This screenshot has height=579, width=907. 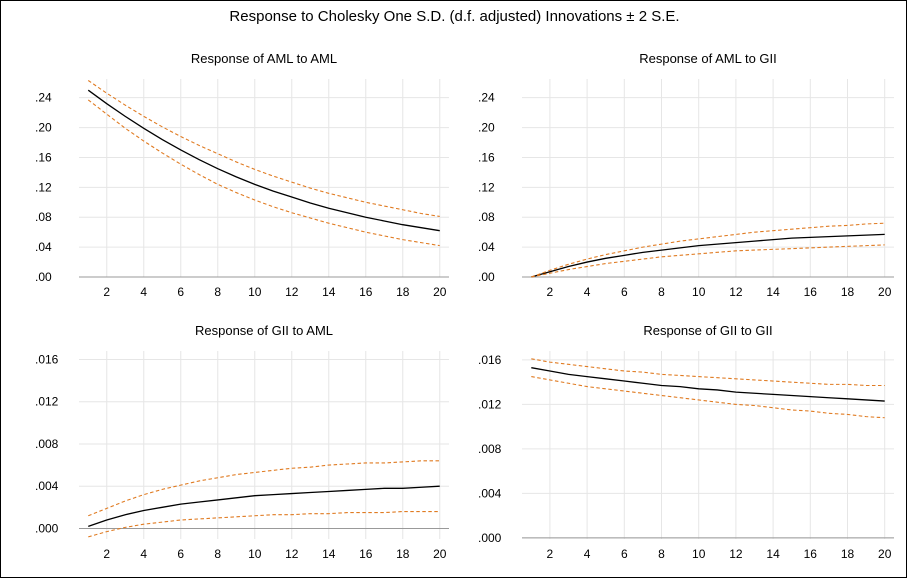 What do you see at coordinates (708, 58) in the screenshot?
I see `panel-title: Response of AML to GII` at bounding box center [708, 58].